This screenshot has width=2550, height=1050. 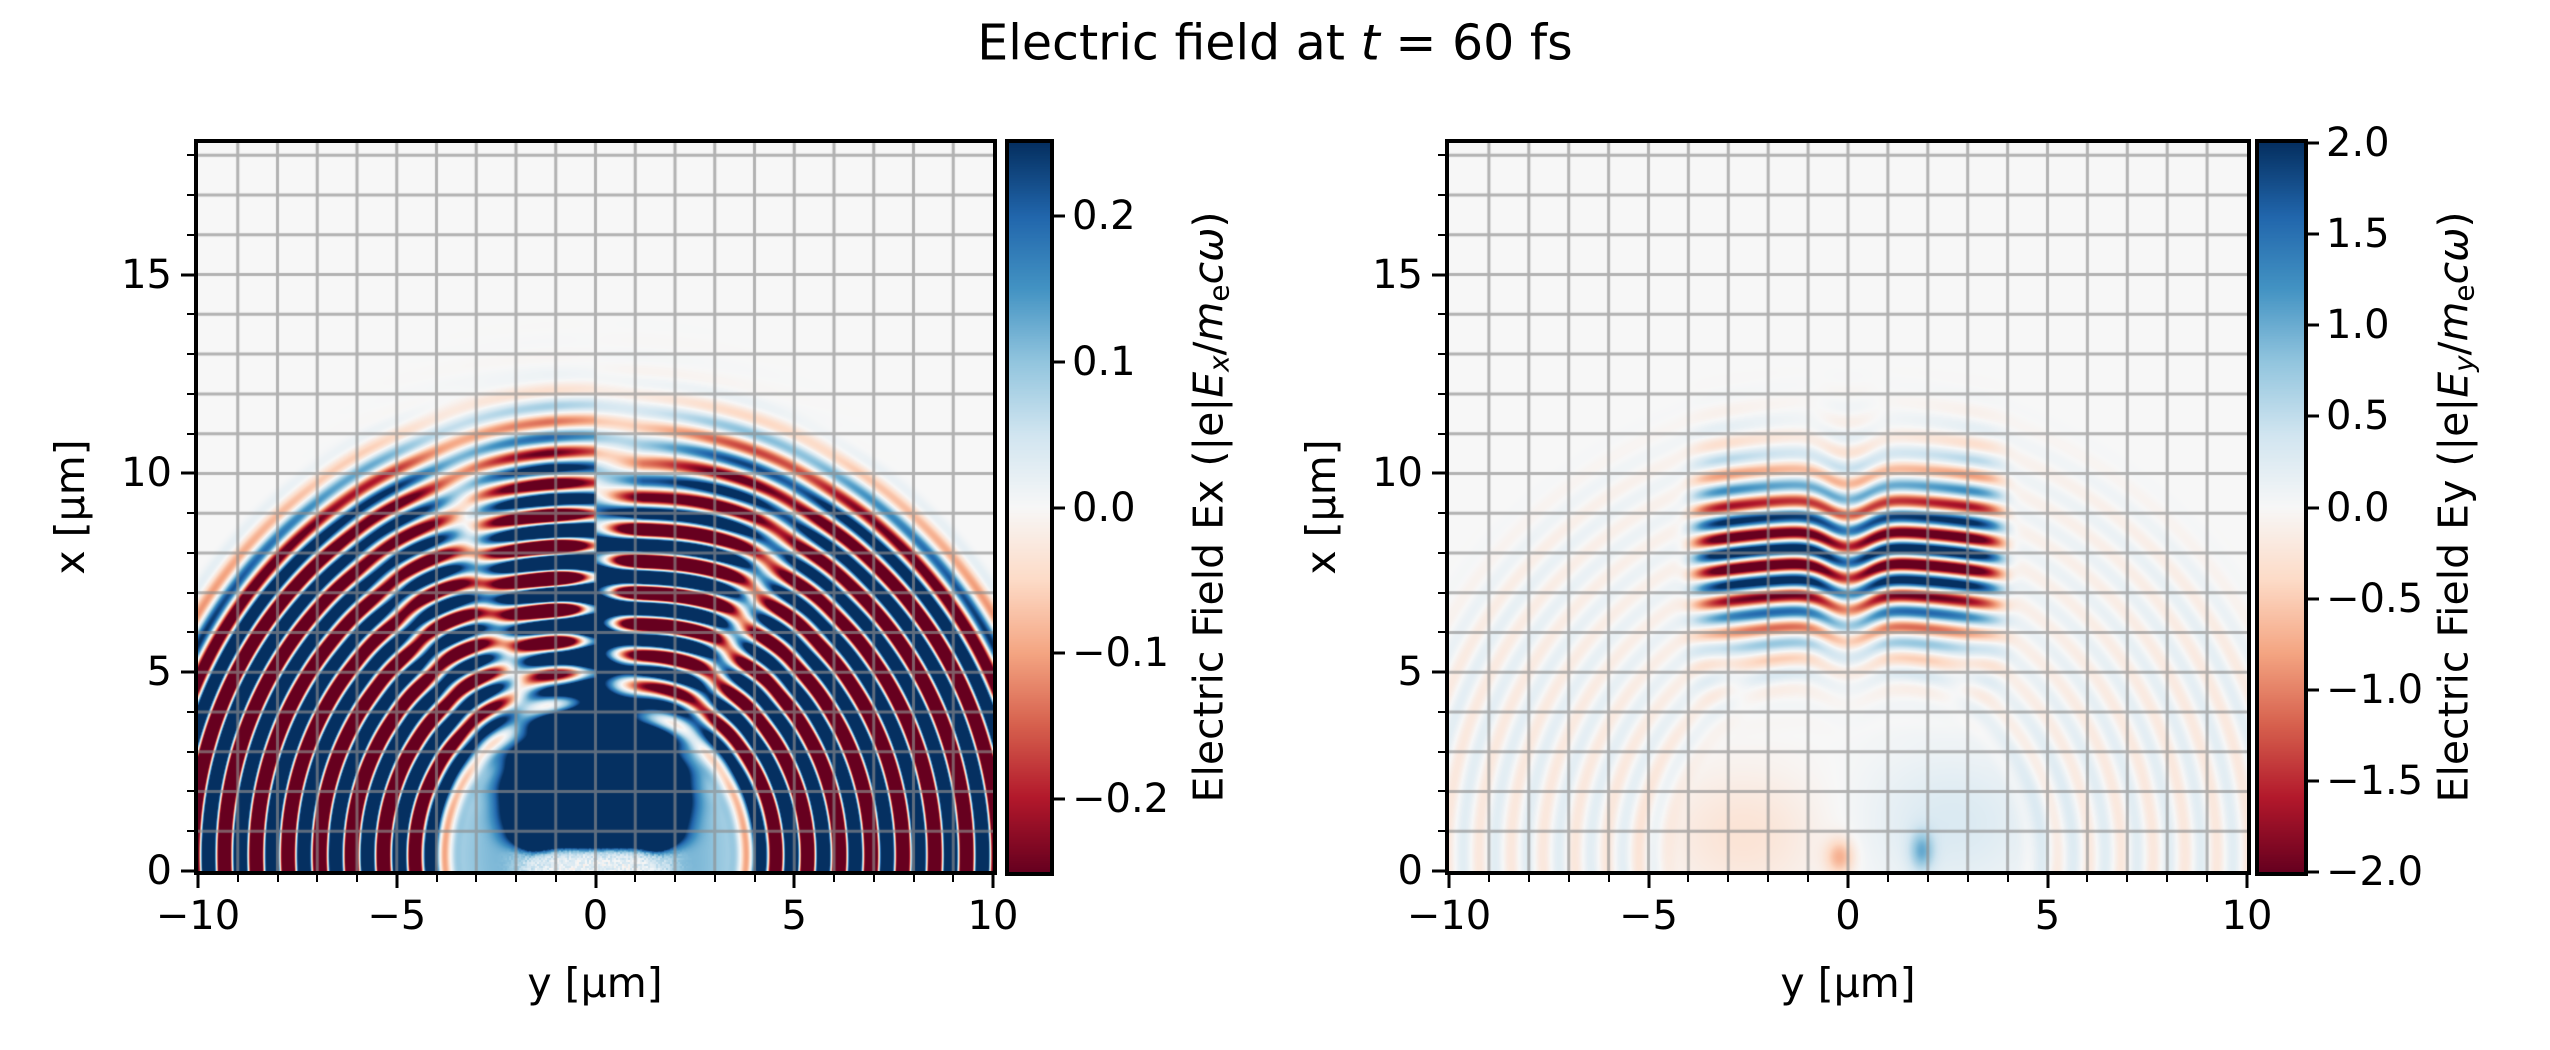 What do you see at coordinates (1848, 983) in the screenshot?
I see `ey-xaxis-label: y [μm]` at bounding box center [1848, 983].